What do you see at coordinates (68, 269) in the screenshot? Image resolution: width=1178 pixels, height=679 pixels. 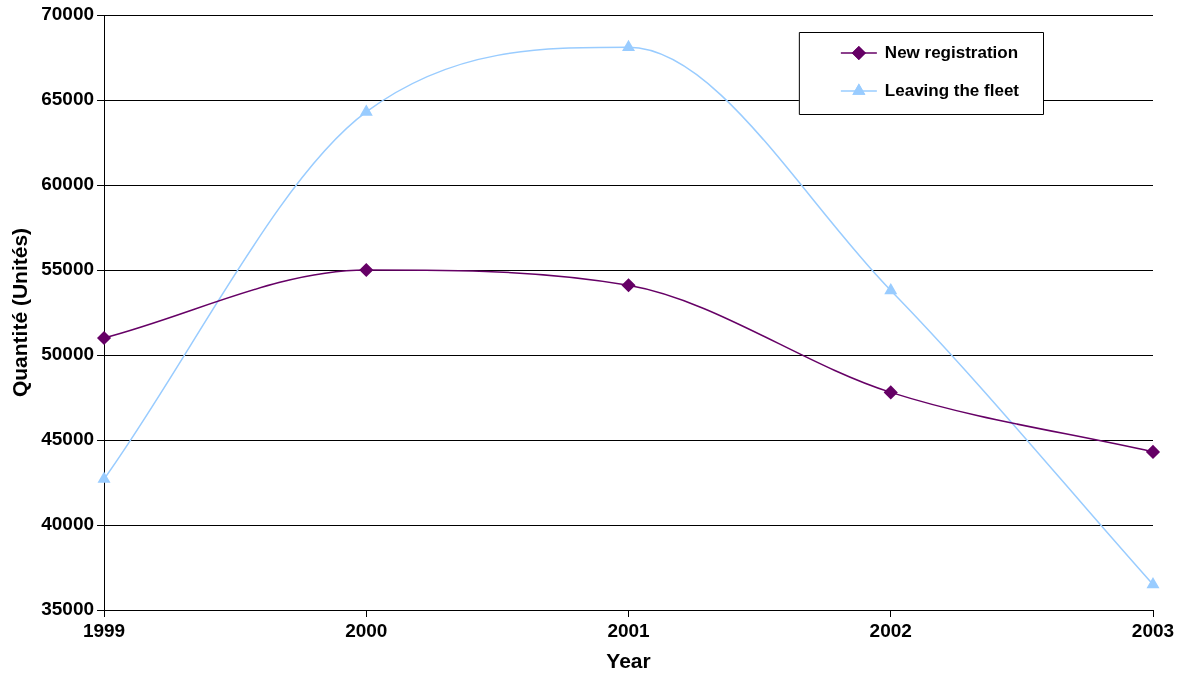 I see `y-tick-label: 55000` at bounding box center [68, 269].